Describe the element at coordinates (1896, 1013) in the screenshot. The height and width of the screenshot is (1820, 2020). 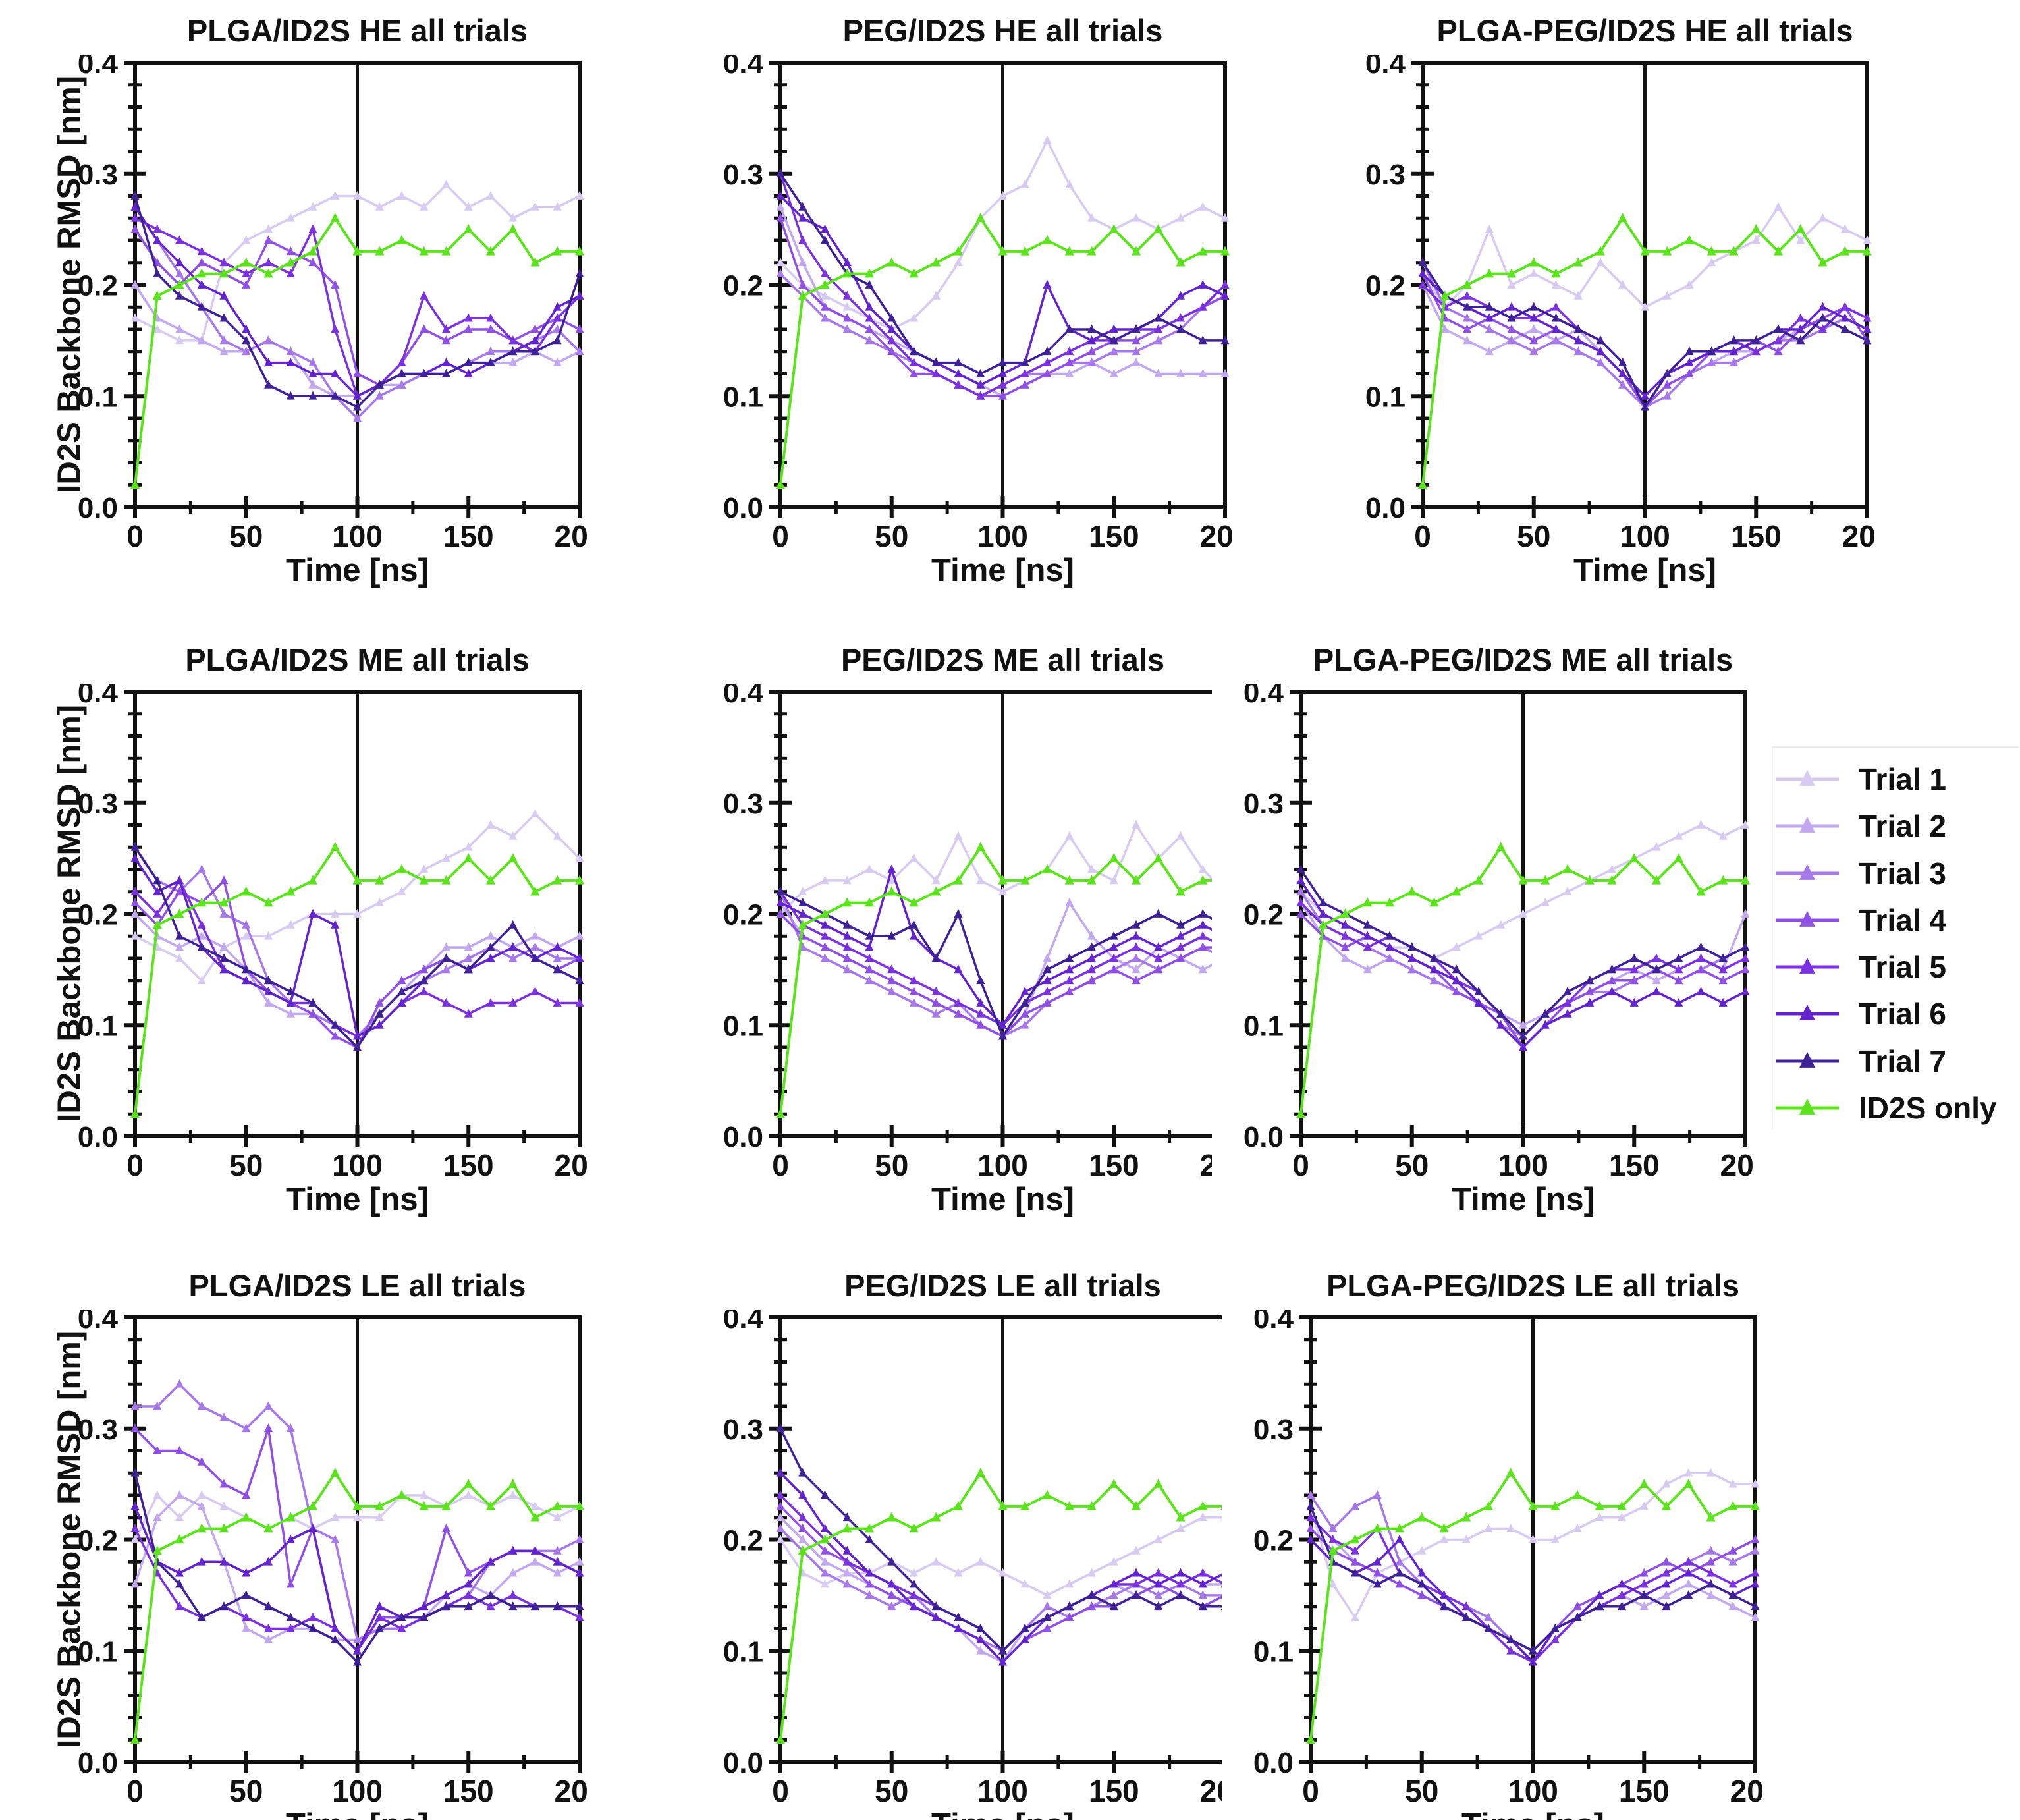
I see `legend-item-trial-6: Trial 6` at that location.